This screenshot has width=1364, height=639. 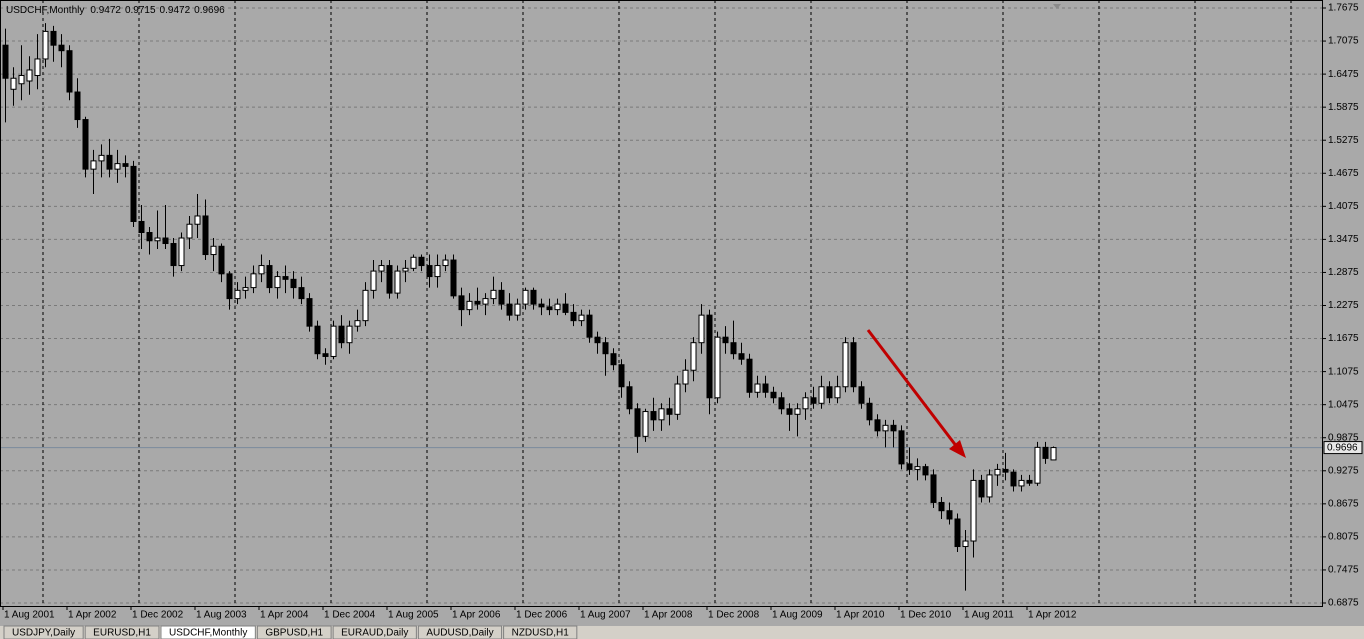 I want to click on tab-label: USDCHF,Monthly, so click(x=208, y=633).